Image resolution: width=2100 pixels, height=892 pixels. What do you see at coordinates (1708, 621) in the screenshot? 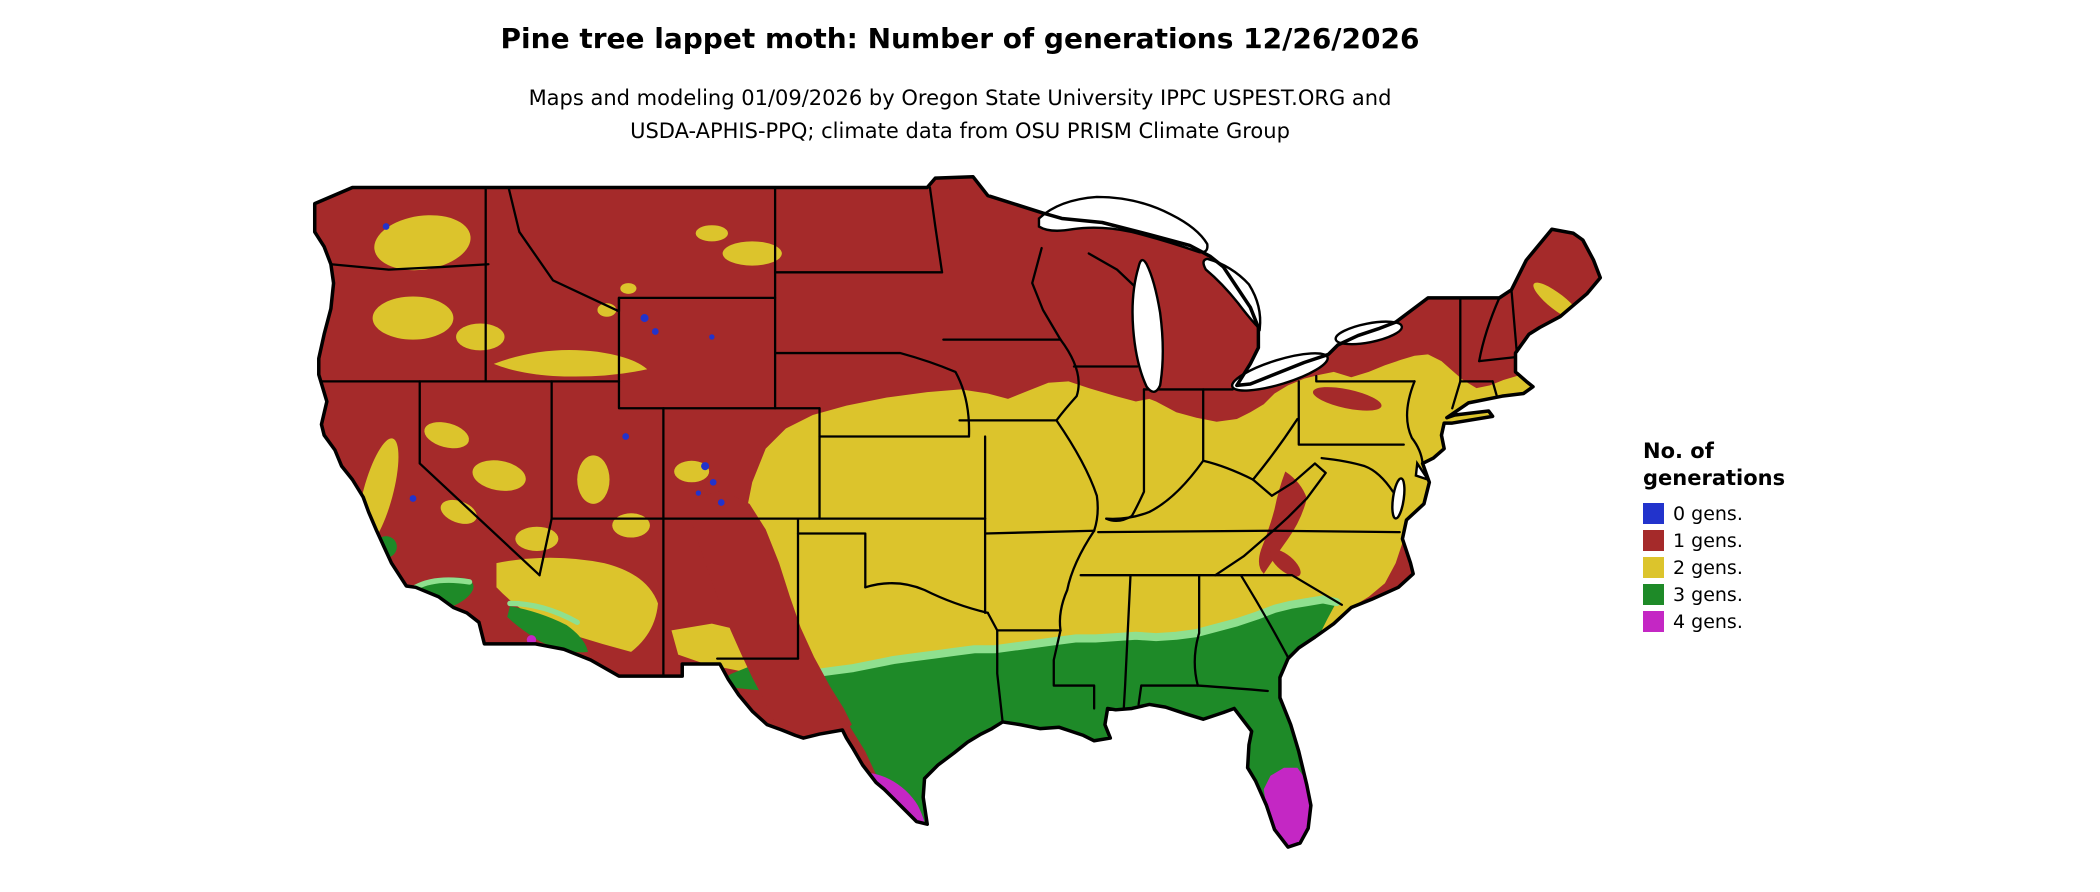
I see `legend-label-4-gens: 4 gens.` at bounding box center [1708, 621].